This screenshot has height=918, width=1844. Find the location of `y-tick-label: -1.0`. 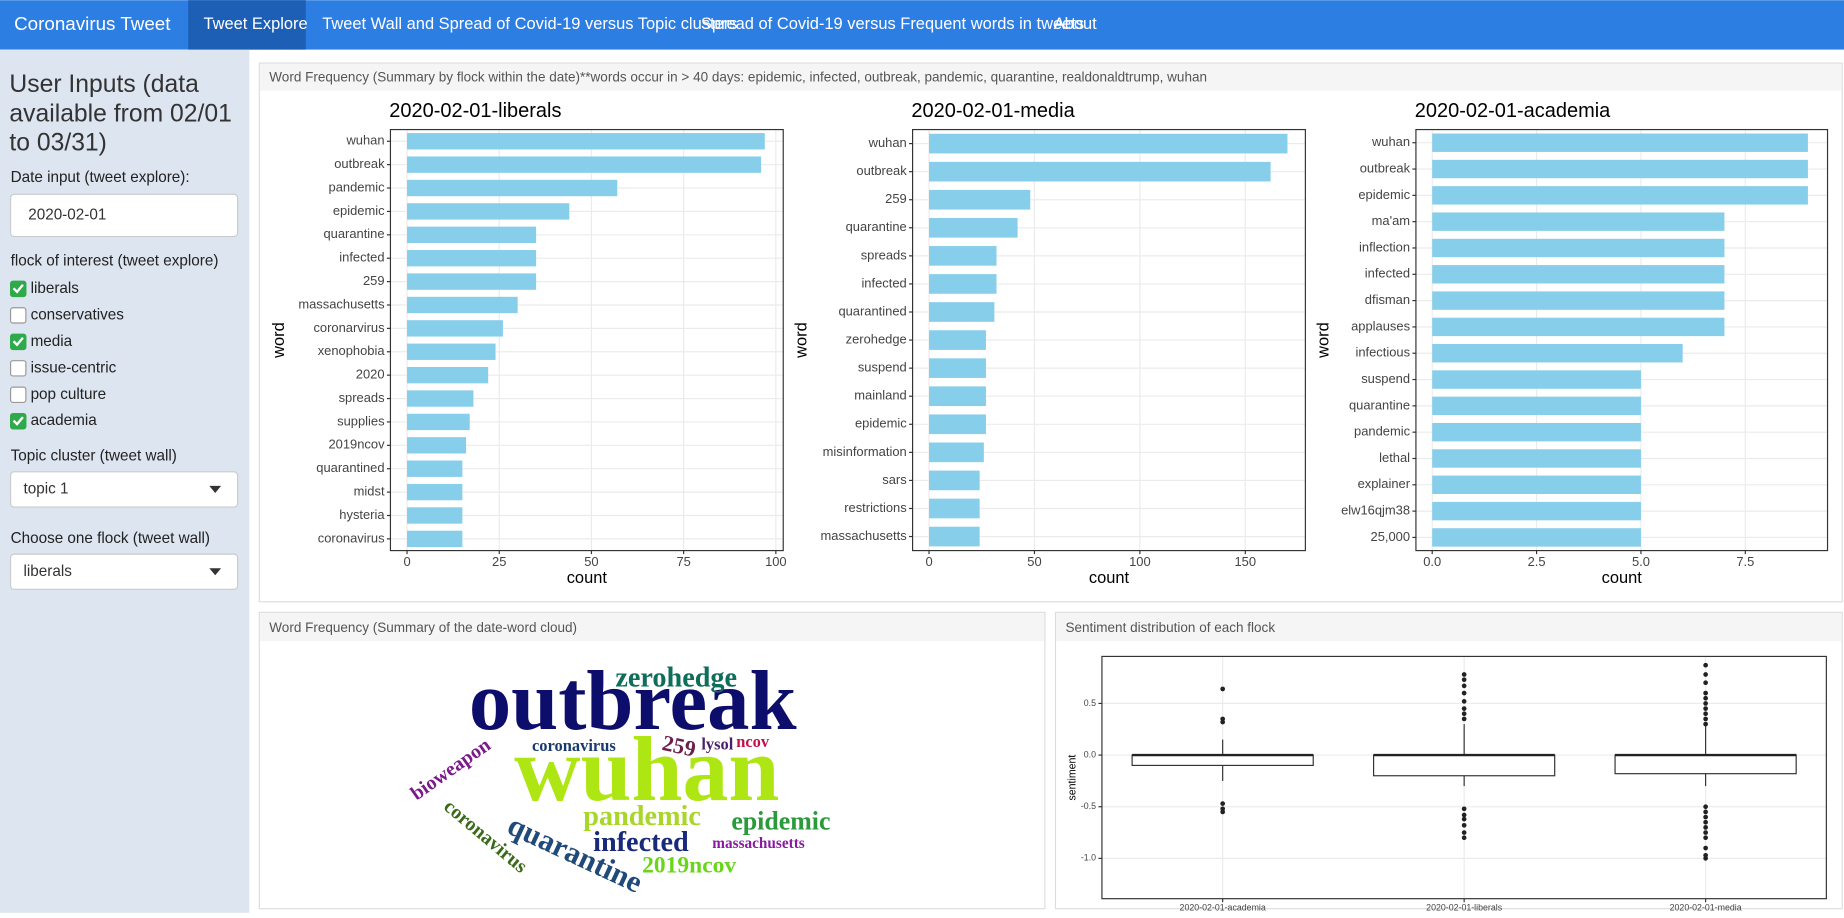

y-tick-label: -1.0 is located at coordinates (1088, 858).